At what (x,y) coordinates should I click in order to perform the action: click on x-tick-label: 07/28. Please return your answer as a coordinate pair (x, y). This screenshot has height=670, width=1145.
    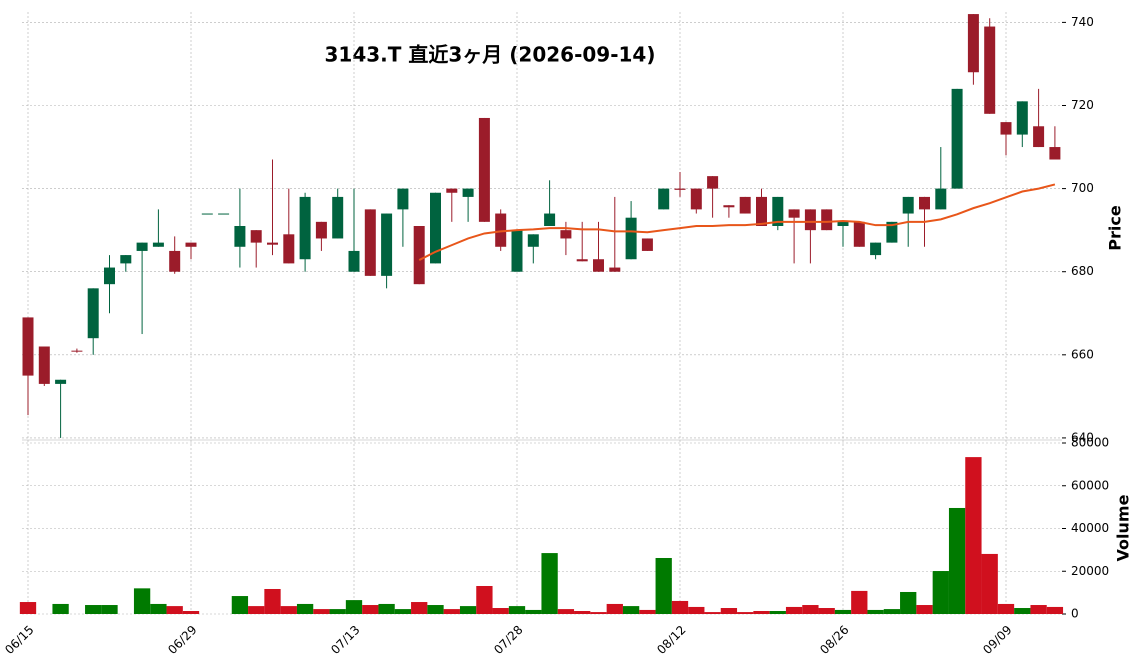
    Looking at the image, I should click on (508, 640).